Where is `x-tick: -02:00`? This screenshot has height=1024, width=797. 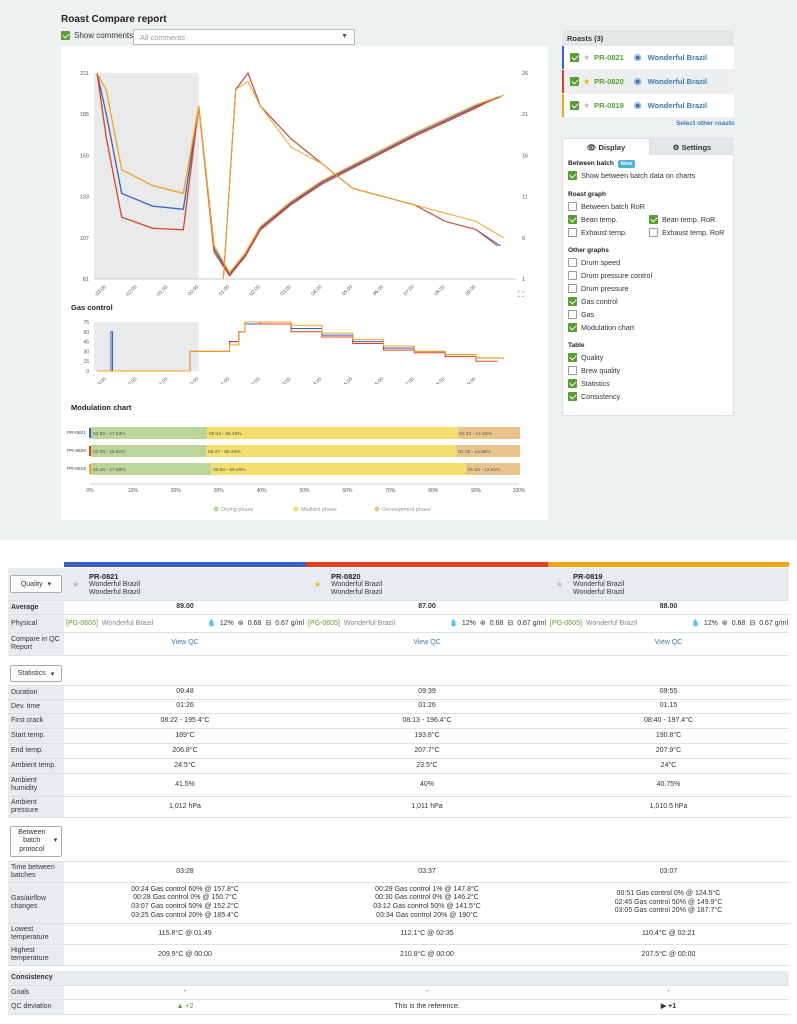
x-tick: -02:00 is located at coordinates (131, 380).